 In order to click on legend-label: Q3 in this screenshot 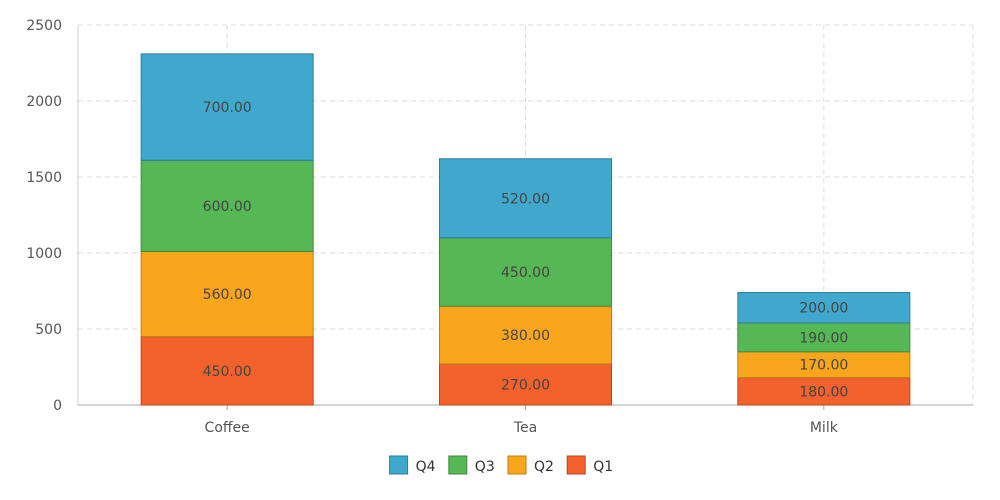, I will do `click(485, 467)`.